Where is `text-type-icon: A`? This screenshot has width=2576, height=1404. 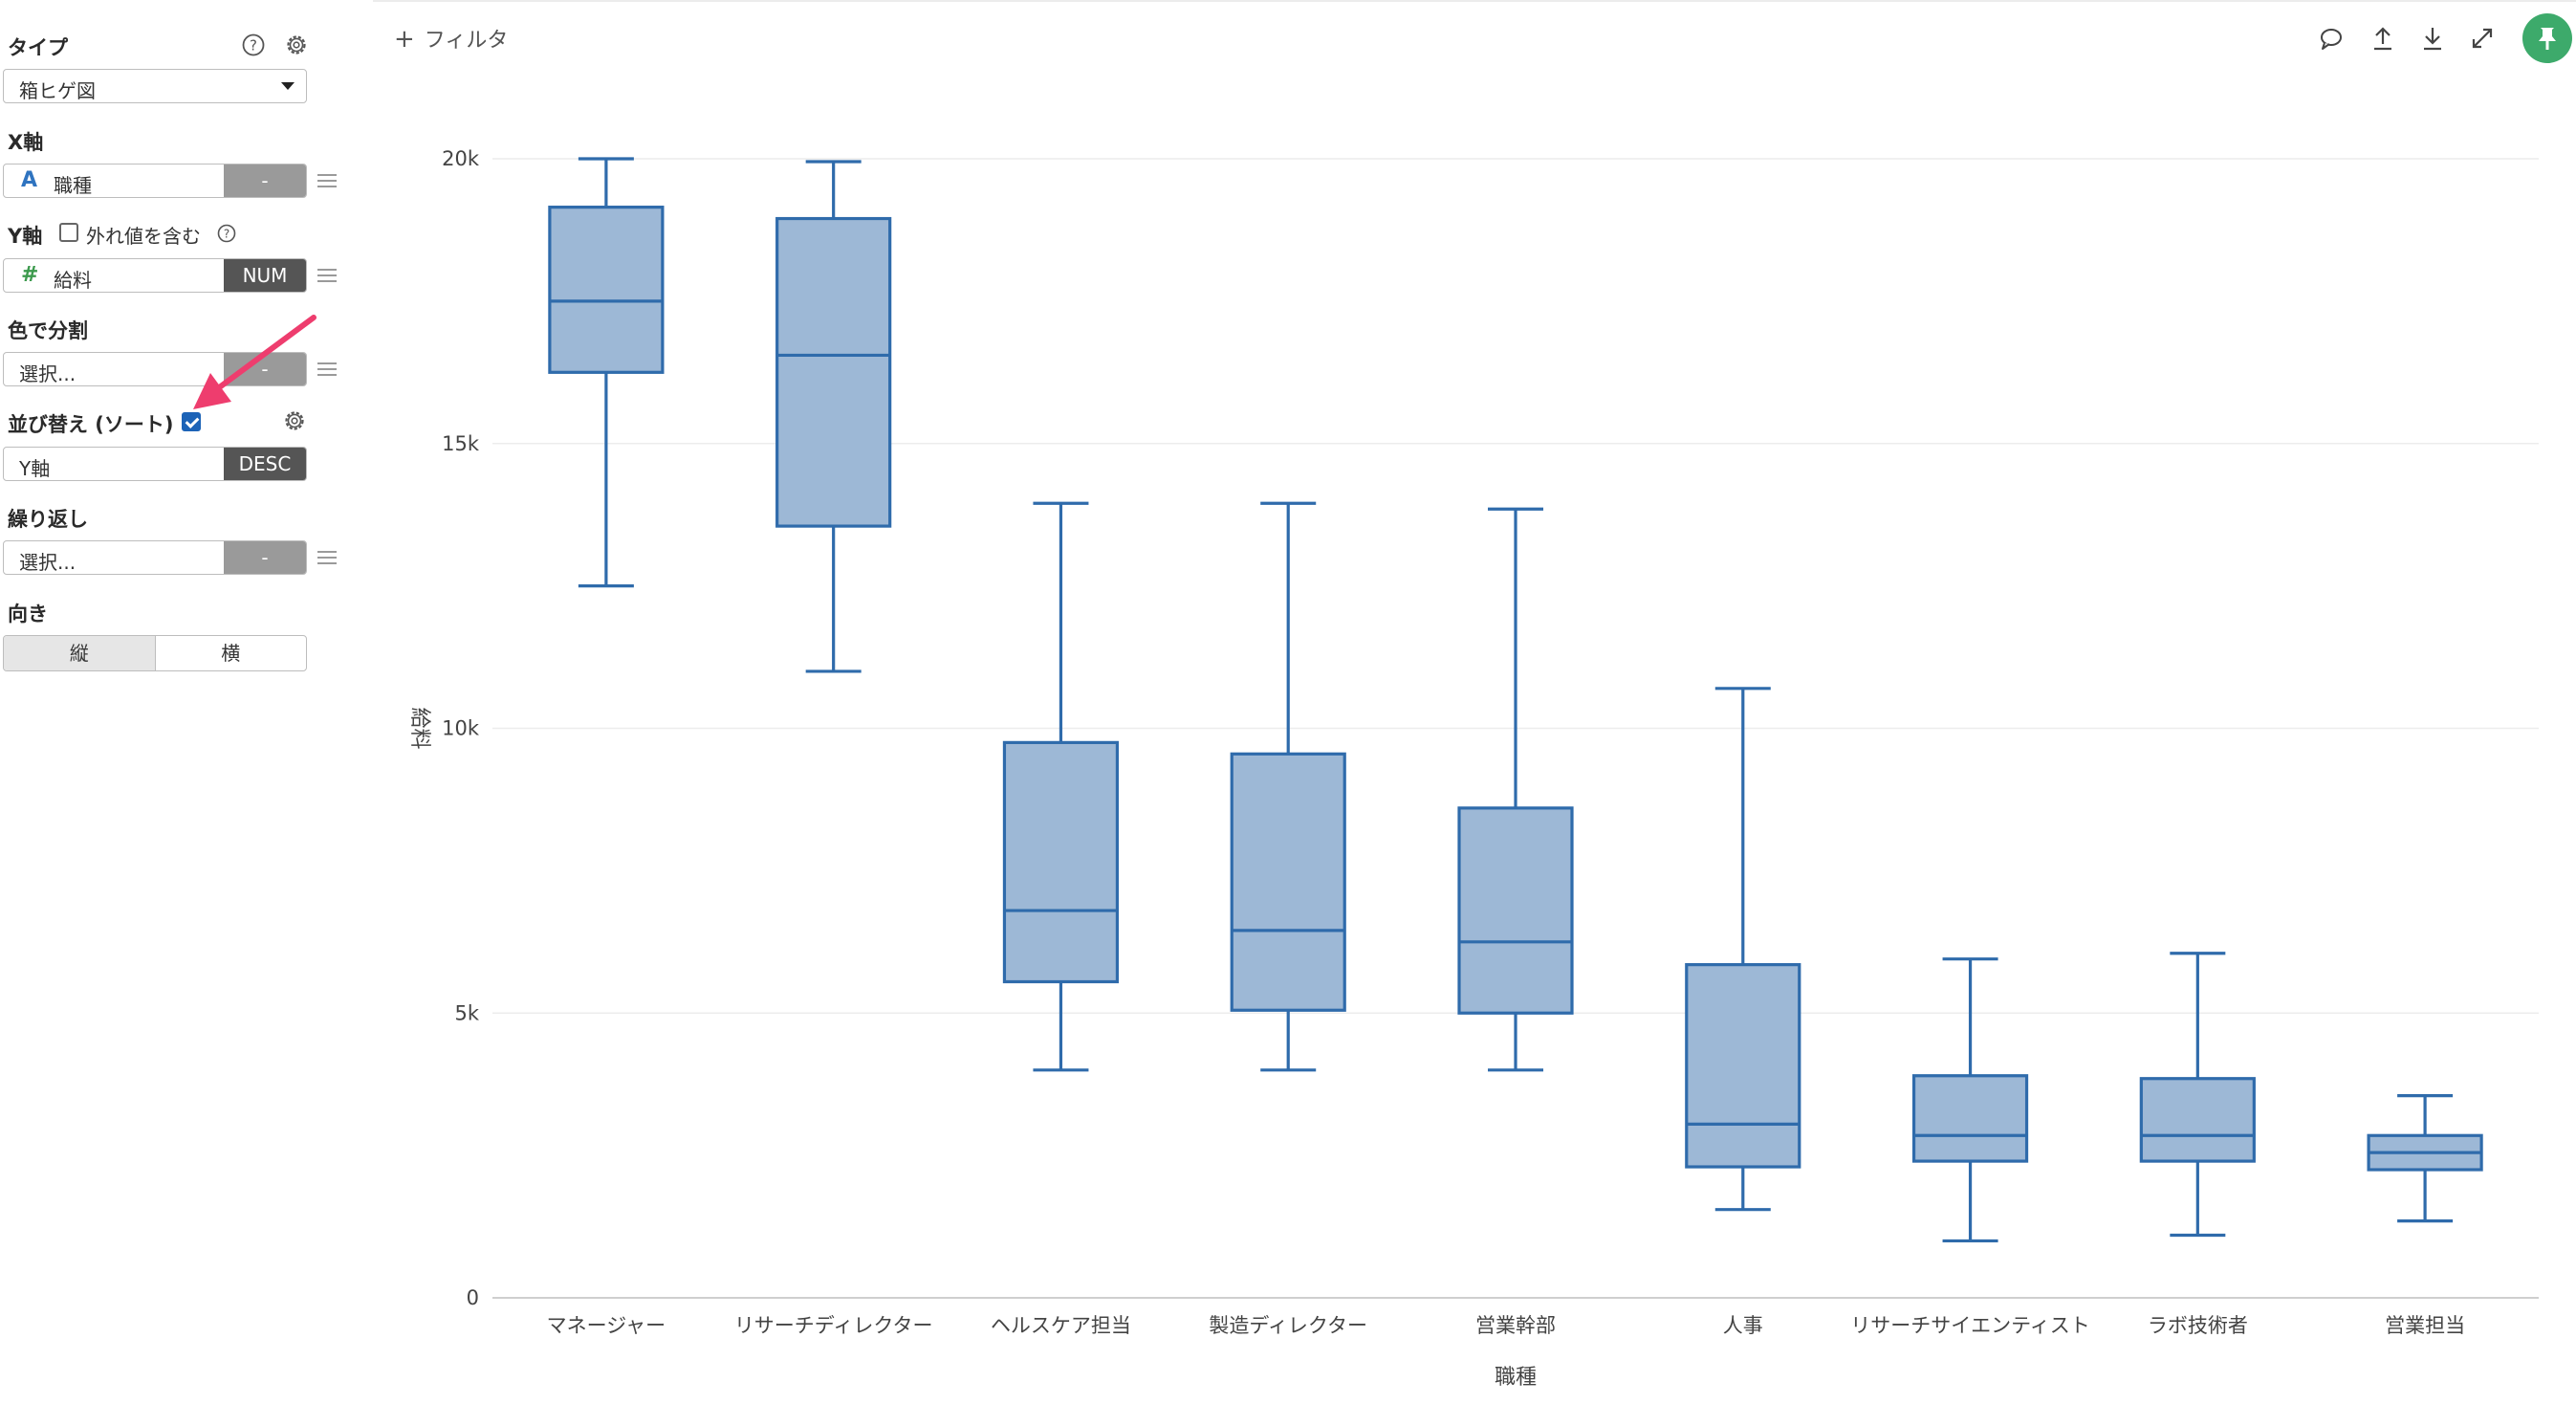 text-type-icon: A is located at coordinates (29, 180).